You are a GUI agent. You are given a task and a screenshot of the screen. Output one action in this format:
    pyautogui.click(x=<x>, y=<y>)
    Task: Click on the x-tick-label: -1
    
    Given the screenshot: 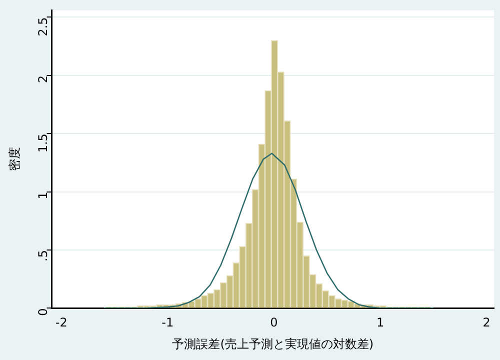 What is the action you would take?
    pyautogui.click(x=168, y=323)
    